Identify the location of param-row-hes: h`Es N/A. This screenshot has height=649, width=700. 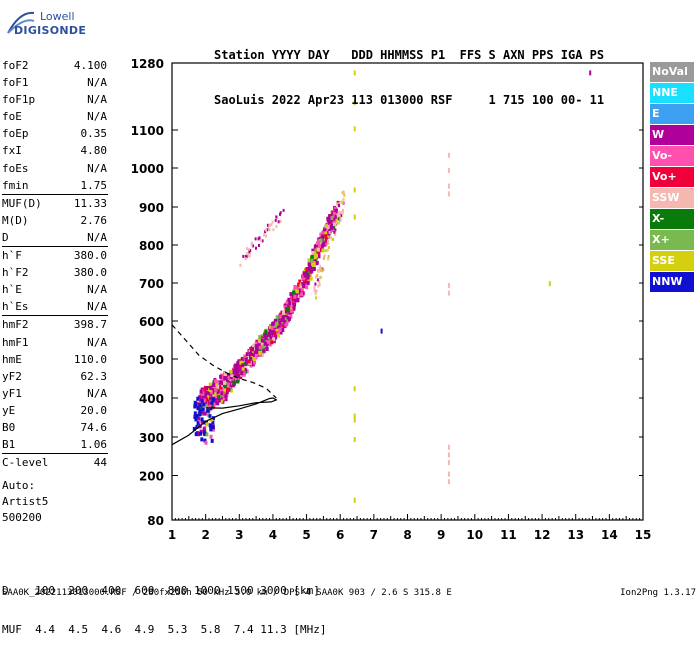
(55, 306).